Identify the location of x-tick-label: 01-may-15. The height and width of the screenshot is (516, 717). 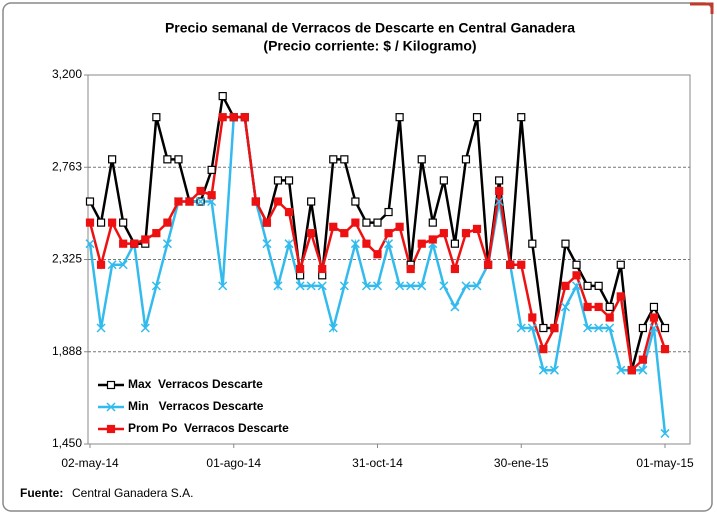
(665, 463).